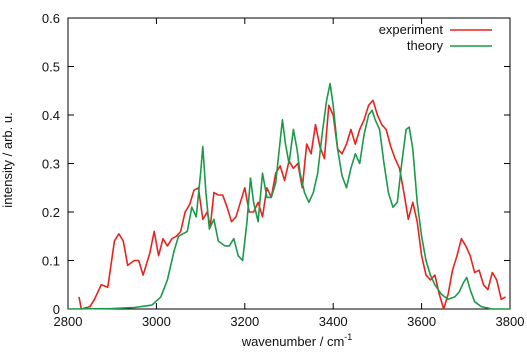 The width and height of the screenshot is (527, 354). What do you see at coordinates (51, 212) in the screenshot?
I see `y-tick-label: 0.2` at bounding box center [51, 212].